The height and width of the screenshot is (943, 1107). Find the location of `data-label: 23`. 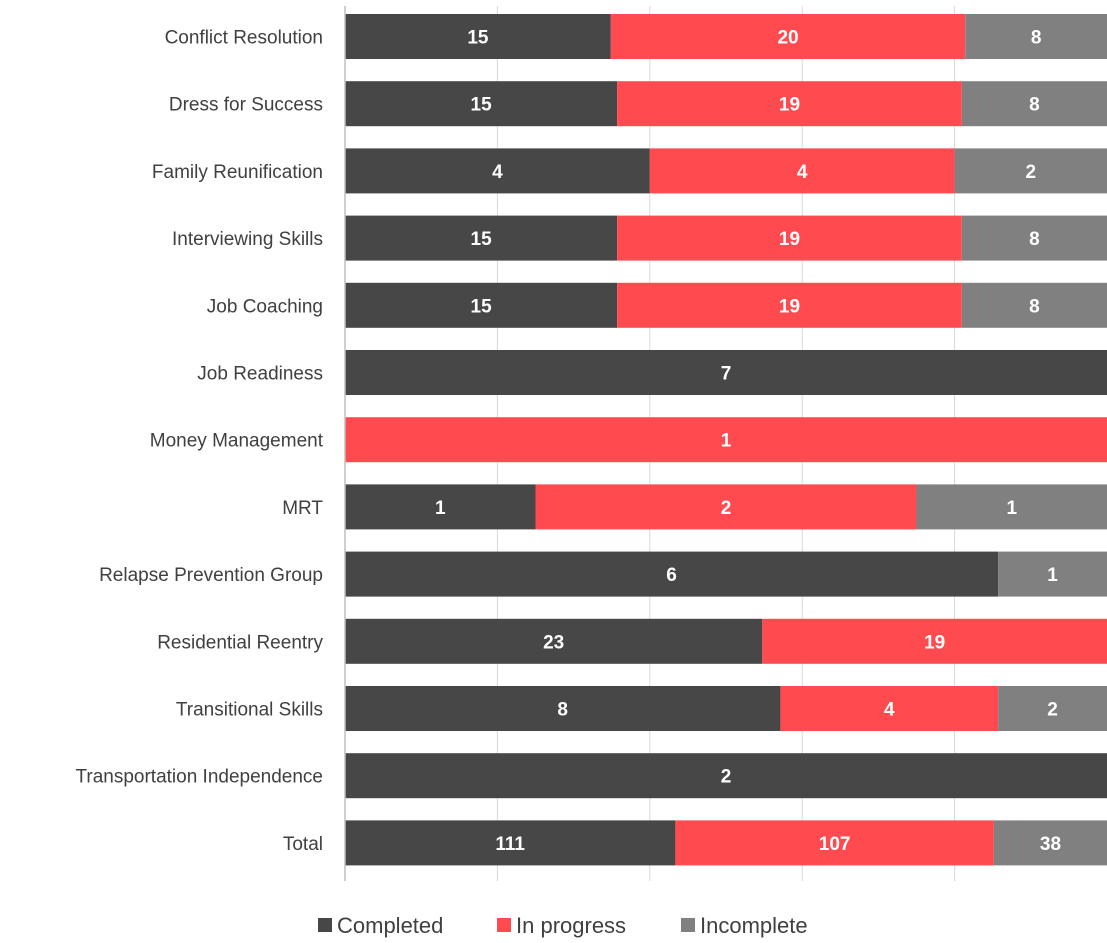

data-label: 23 is located at coordinates (553, 642).